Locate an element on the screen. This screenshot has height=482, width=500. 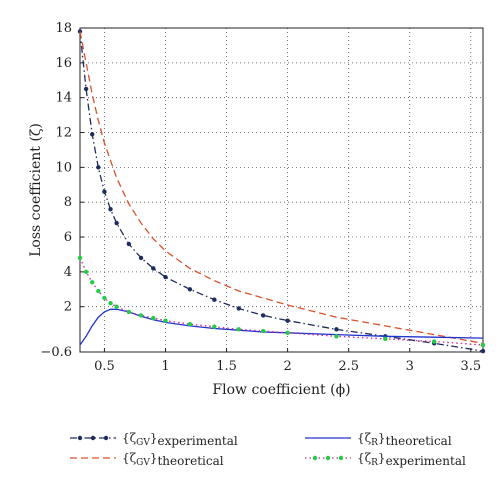
y-tick-label: 4 is located at coordinates (68, 272).